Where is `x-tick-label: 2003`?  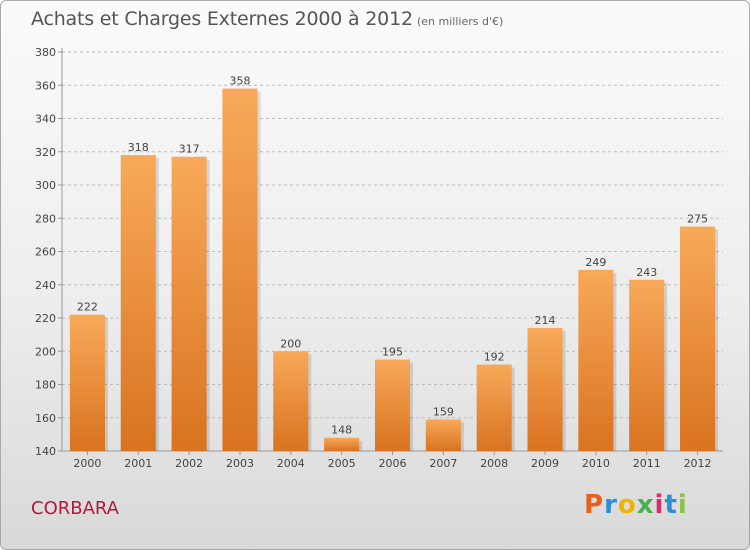
x-tick-label: 2003 is located at coordinates (240, 463).